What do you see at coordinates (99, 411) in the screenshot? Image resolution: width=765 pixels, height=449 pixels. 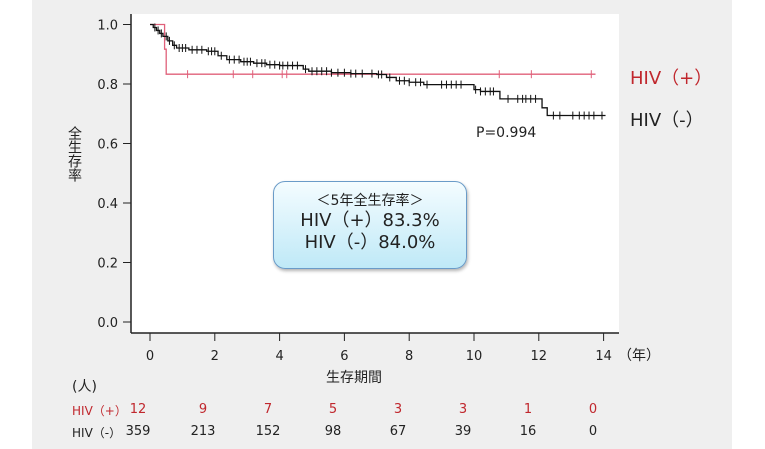 I see `risk-row-label: HIV（+）` at bounding box center [99, 411].